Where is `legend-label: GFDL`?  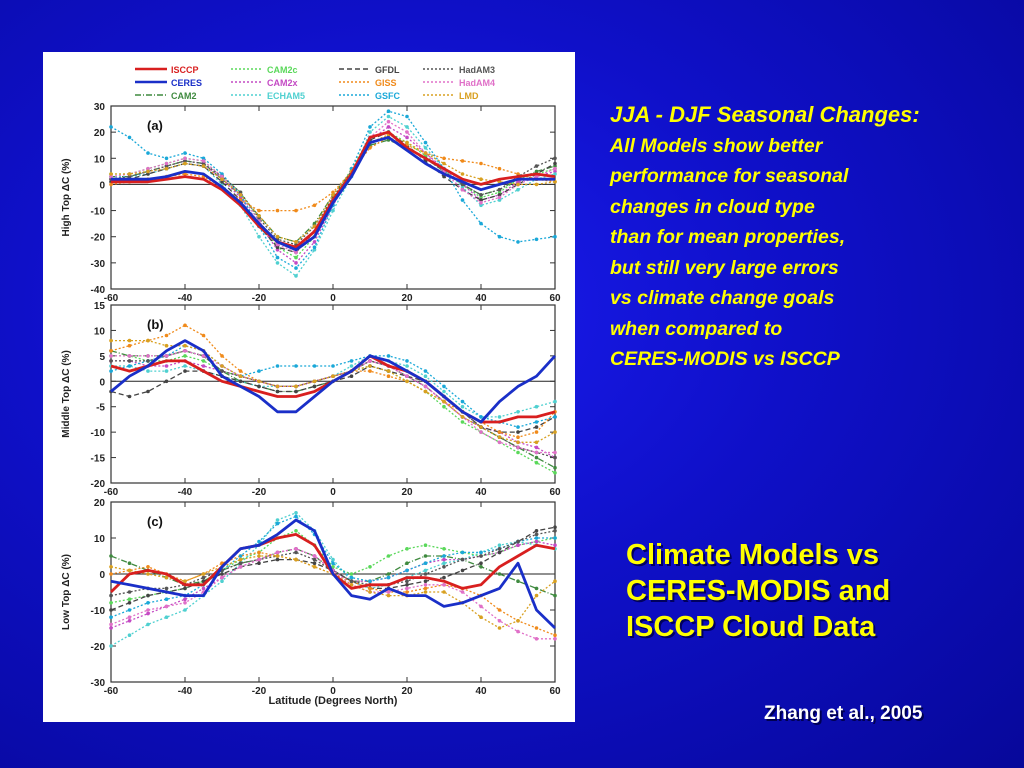
legend-label: GFDL is located at coordinates (387, 70).